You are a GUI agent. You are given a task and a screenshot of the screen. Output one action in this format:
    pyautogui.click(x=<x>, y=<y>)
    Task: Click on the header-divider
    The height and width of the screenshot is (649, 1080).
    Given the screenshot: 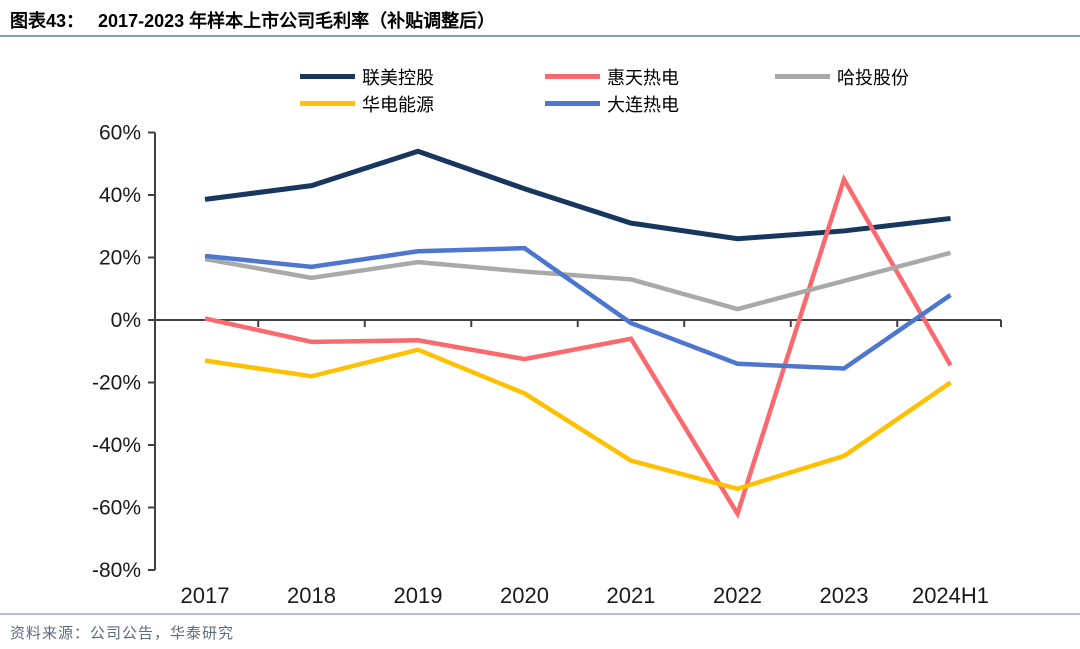 What is the action you would take?
    pyautogui.click(x=540, y=36)
    